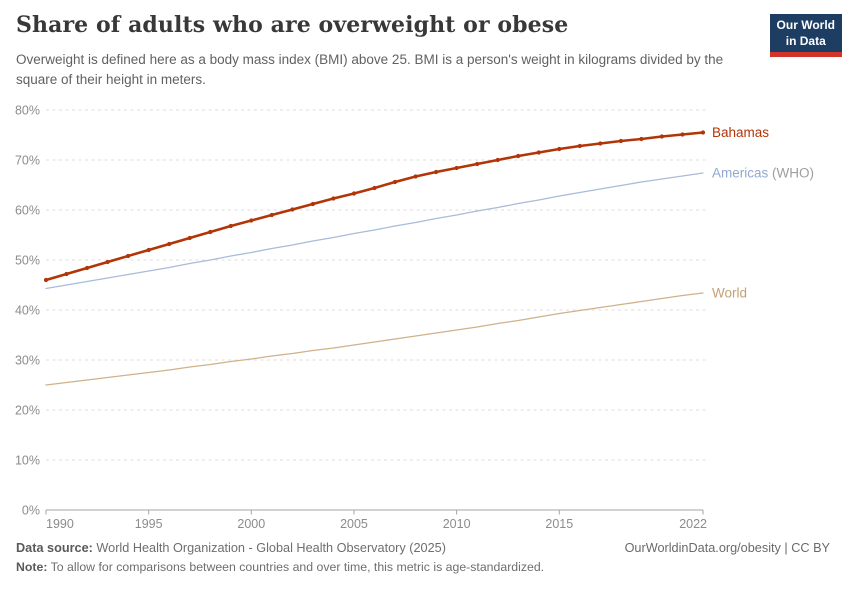 The image size is (850, 600). I want to click on data-point-bahamas-2020, so click(662, 136).